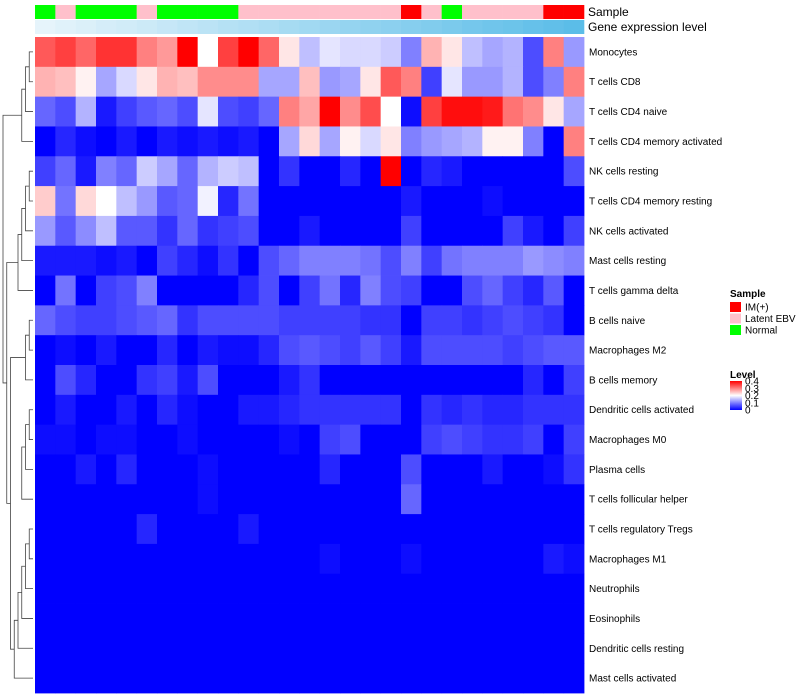 This screenshot has height=700, width=800. I want to click on dendrogram-branch, so click(30, 424).